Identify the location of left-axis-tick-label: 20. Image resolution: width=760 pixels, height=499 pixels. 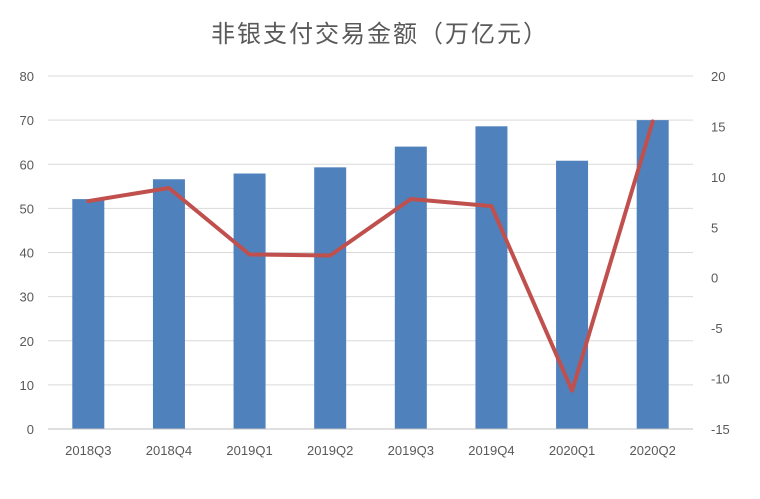
(27, 341).